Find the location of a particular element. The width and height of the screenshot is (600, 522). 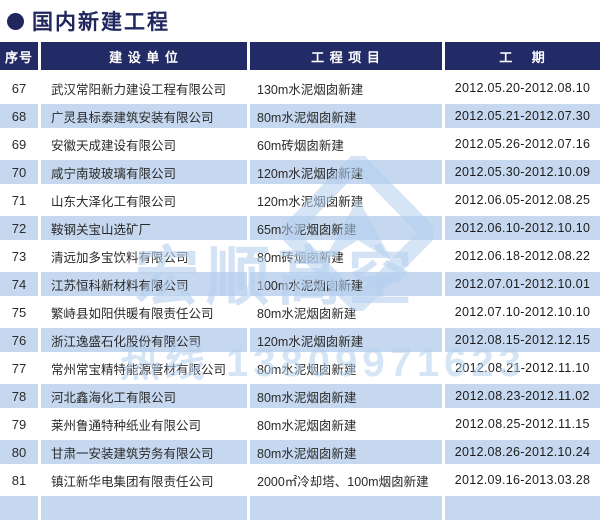

header-period: 工 期 is located at coordinates (522, 56).